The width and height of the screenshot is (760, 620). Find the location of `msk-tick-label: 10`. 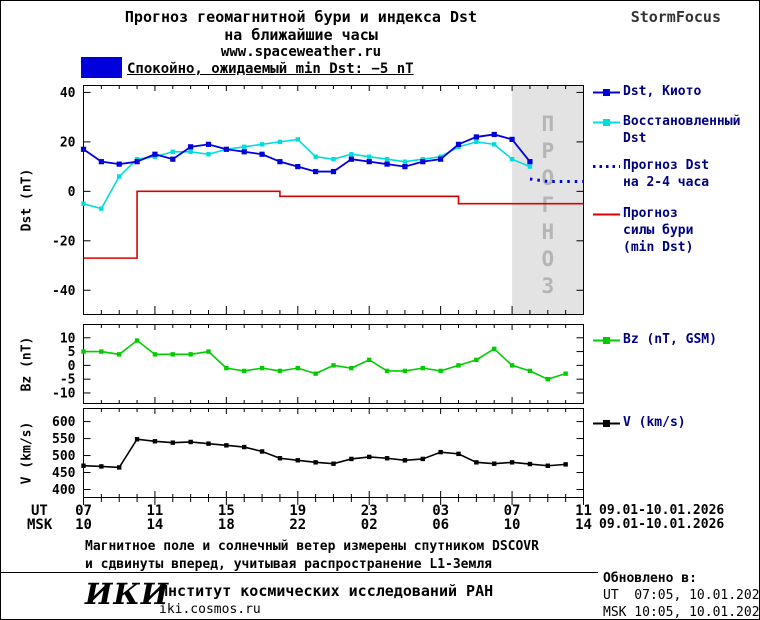

msk-tick-label: 10 is located at coordinates (512, 525).